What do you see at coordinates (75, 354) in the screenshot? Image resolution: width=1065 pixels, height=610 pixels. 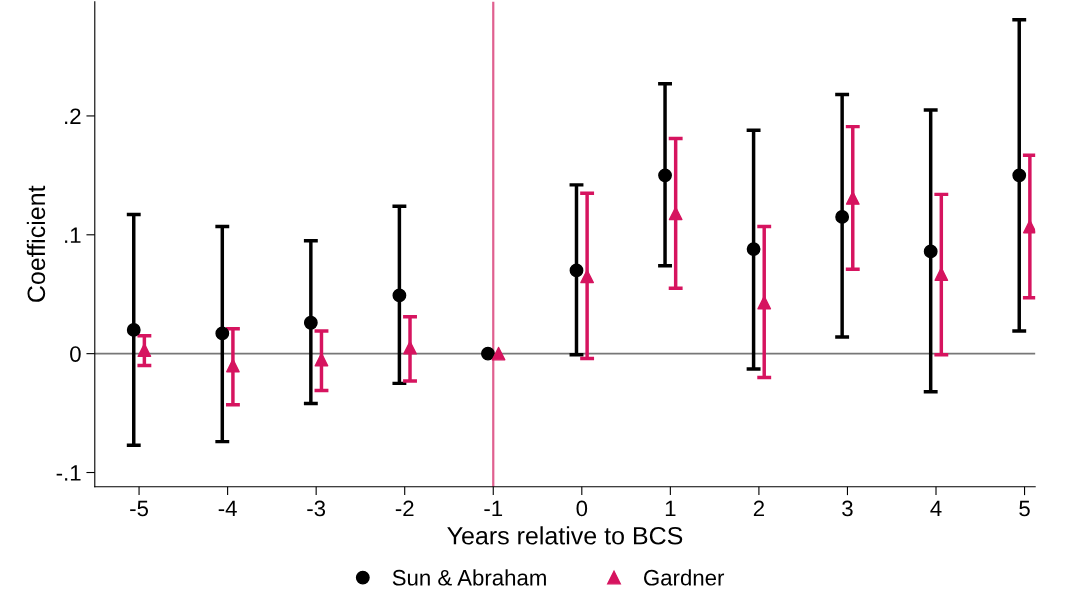 I see `y-tick-label: 0` at bounding box center [75, 354].